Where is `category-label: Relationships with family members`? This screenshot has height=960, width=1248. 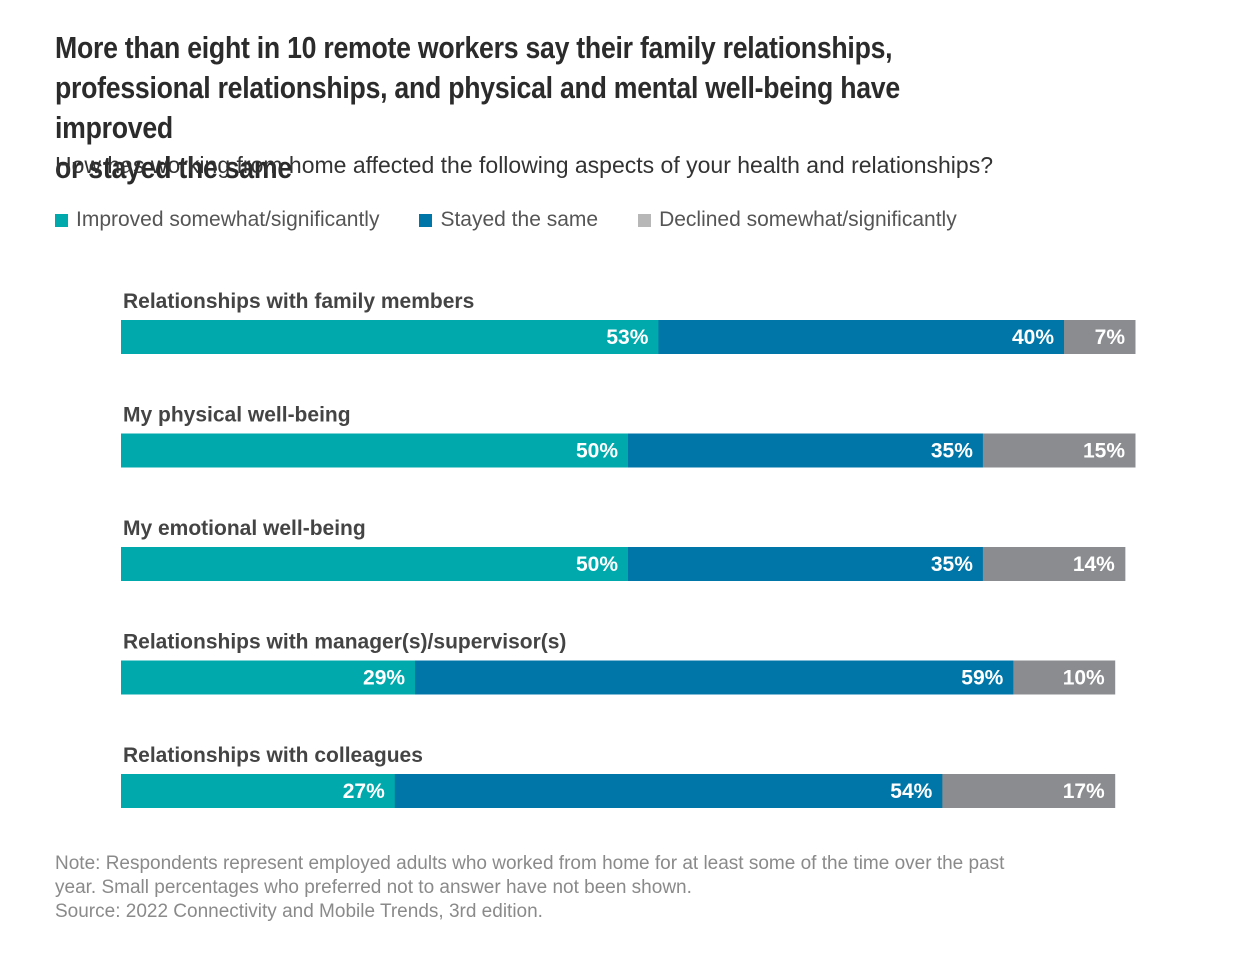 category-label: Relationships with family members is located at coordinates (298, 301).